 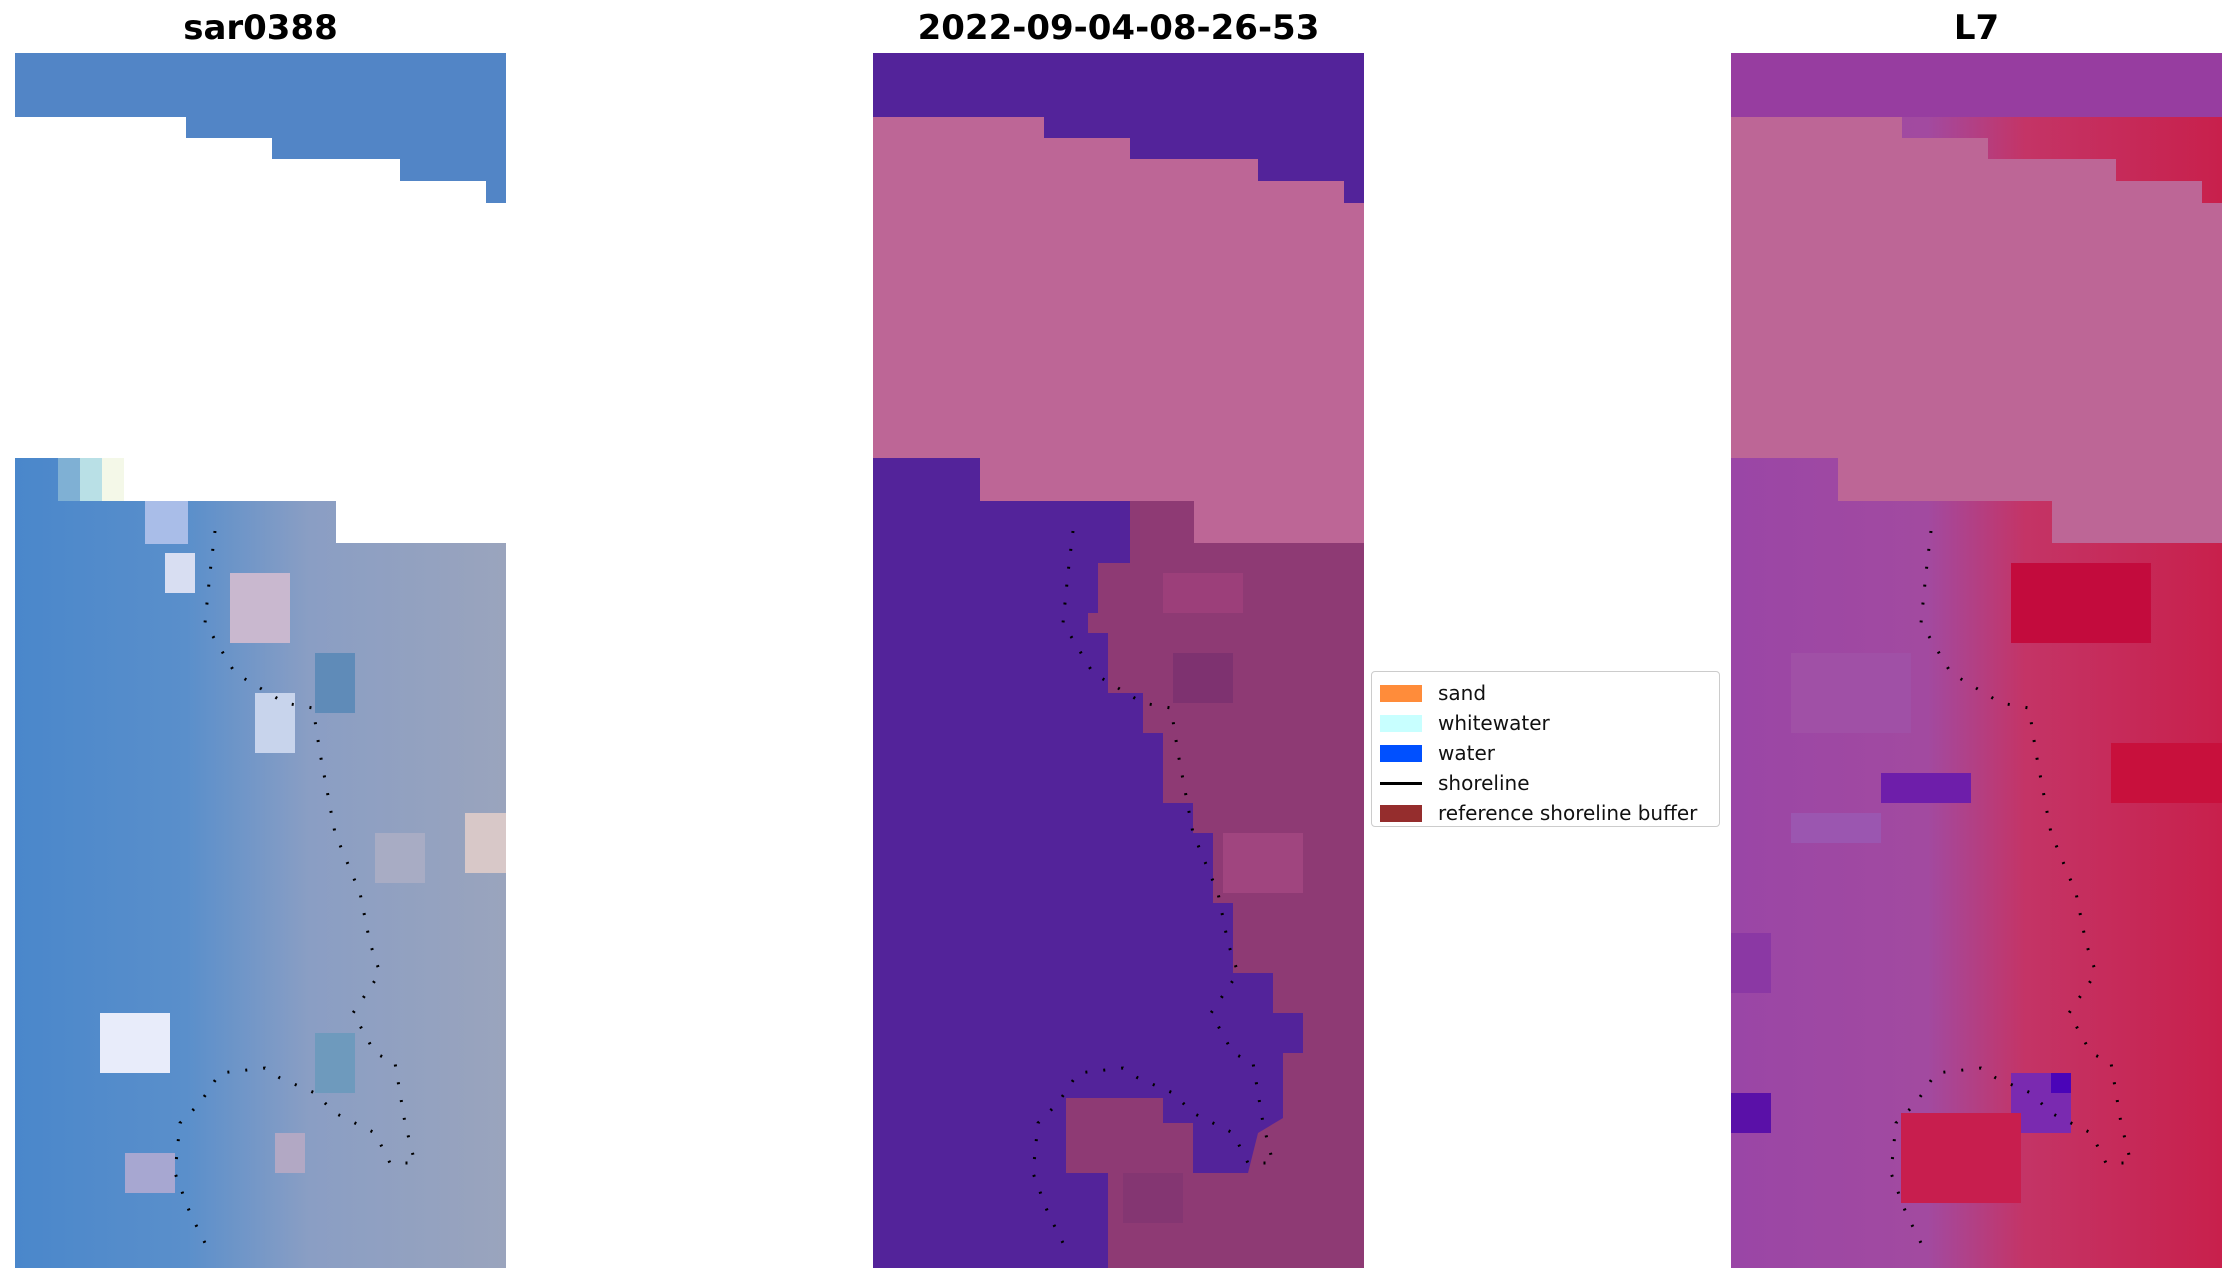 What do you see at coordinates (1462, 693) in the screenshot?
I see `legend-label: sand` at bounding box center [1462, 693].